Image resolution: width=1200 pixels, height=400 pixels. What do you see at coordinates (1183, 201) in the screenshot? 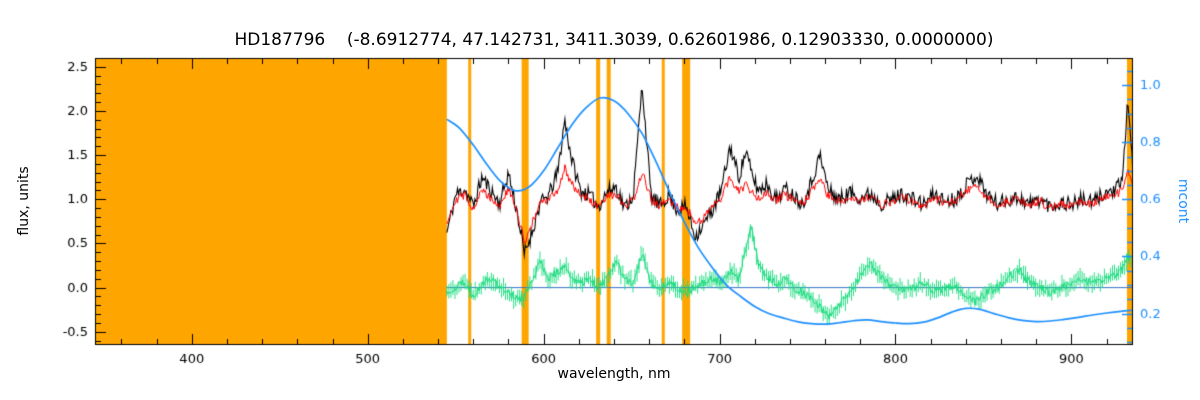
I see `y-axis-label-right: mcont` at bounding box center [1183, 201].